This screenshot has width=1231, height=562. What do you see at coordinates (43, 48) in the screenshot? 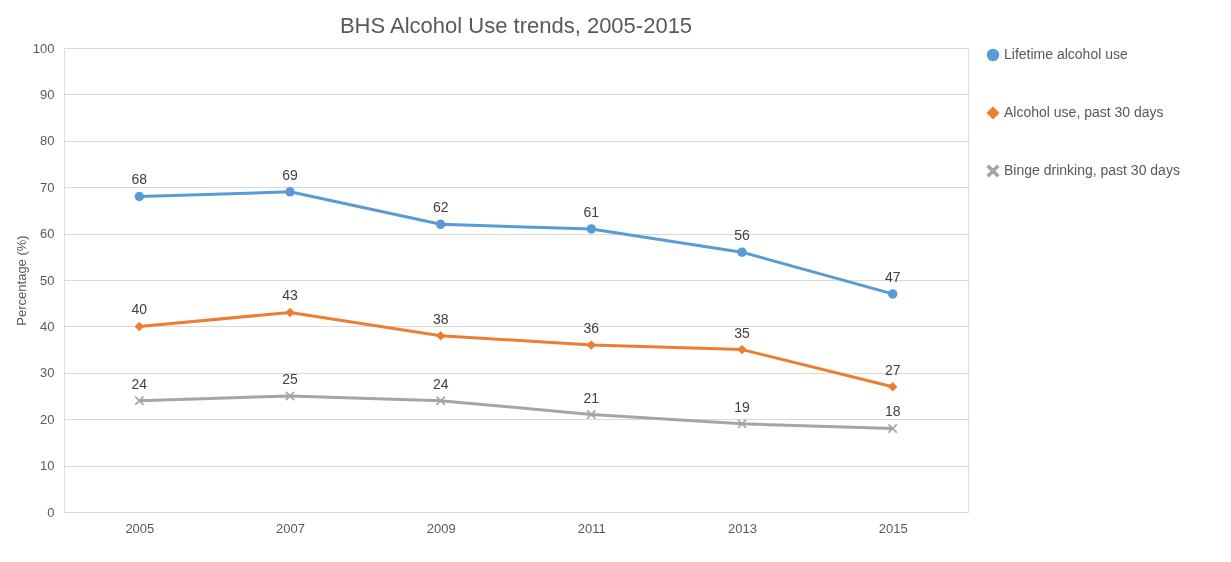
I see `y-tick-label: 100` at bounding box center [43, 48].